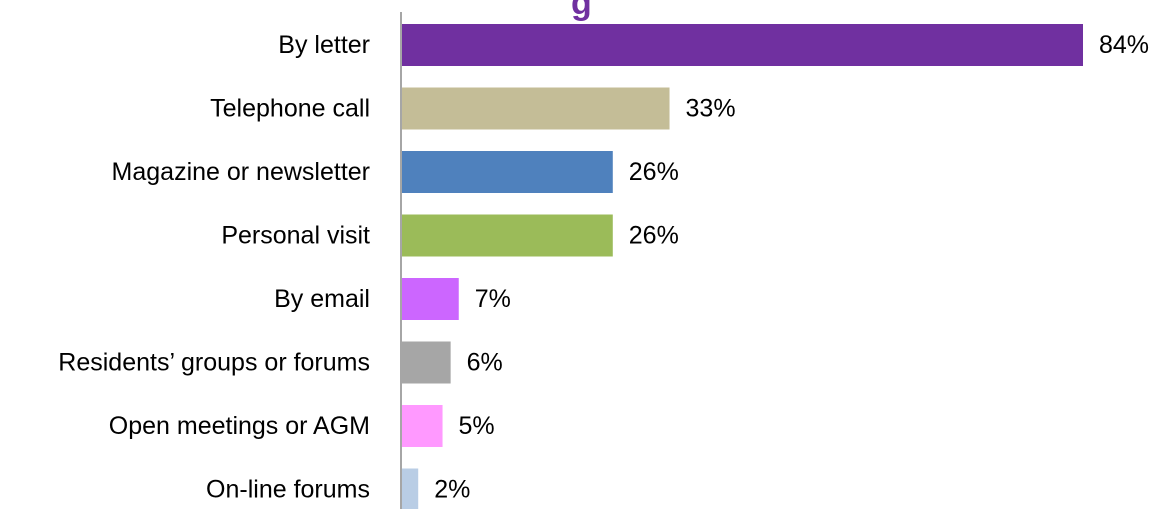 This screenshot has height=509, width=1158. What do you see at coordinates (654, 172) in the screenshot?
I see `value-label-2: 26%` at bounding box center [654, 172].